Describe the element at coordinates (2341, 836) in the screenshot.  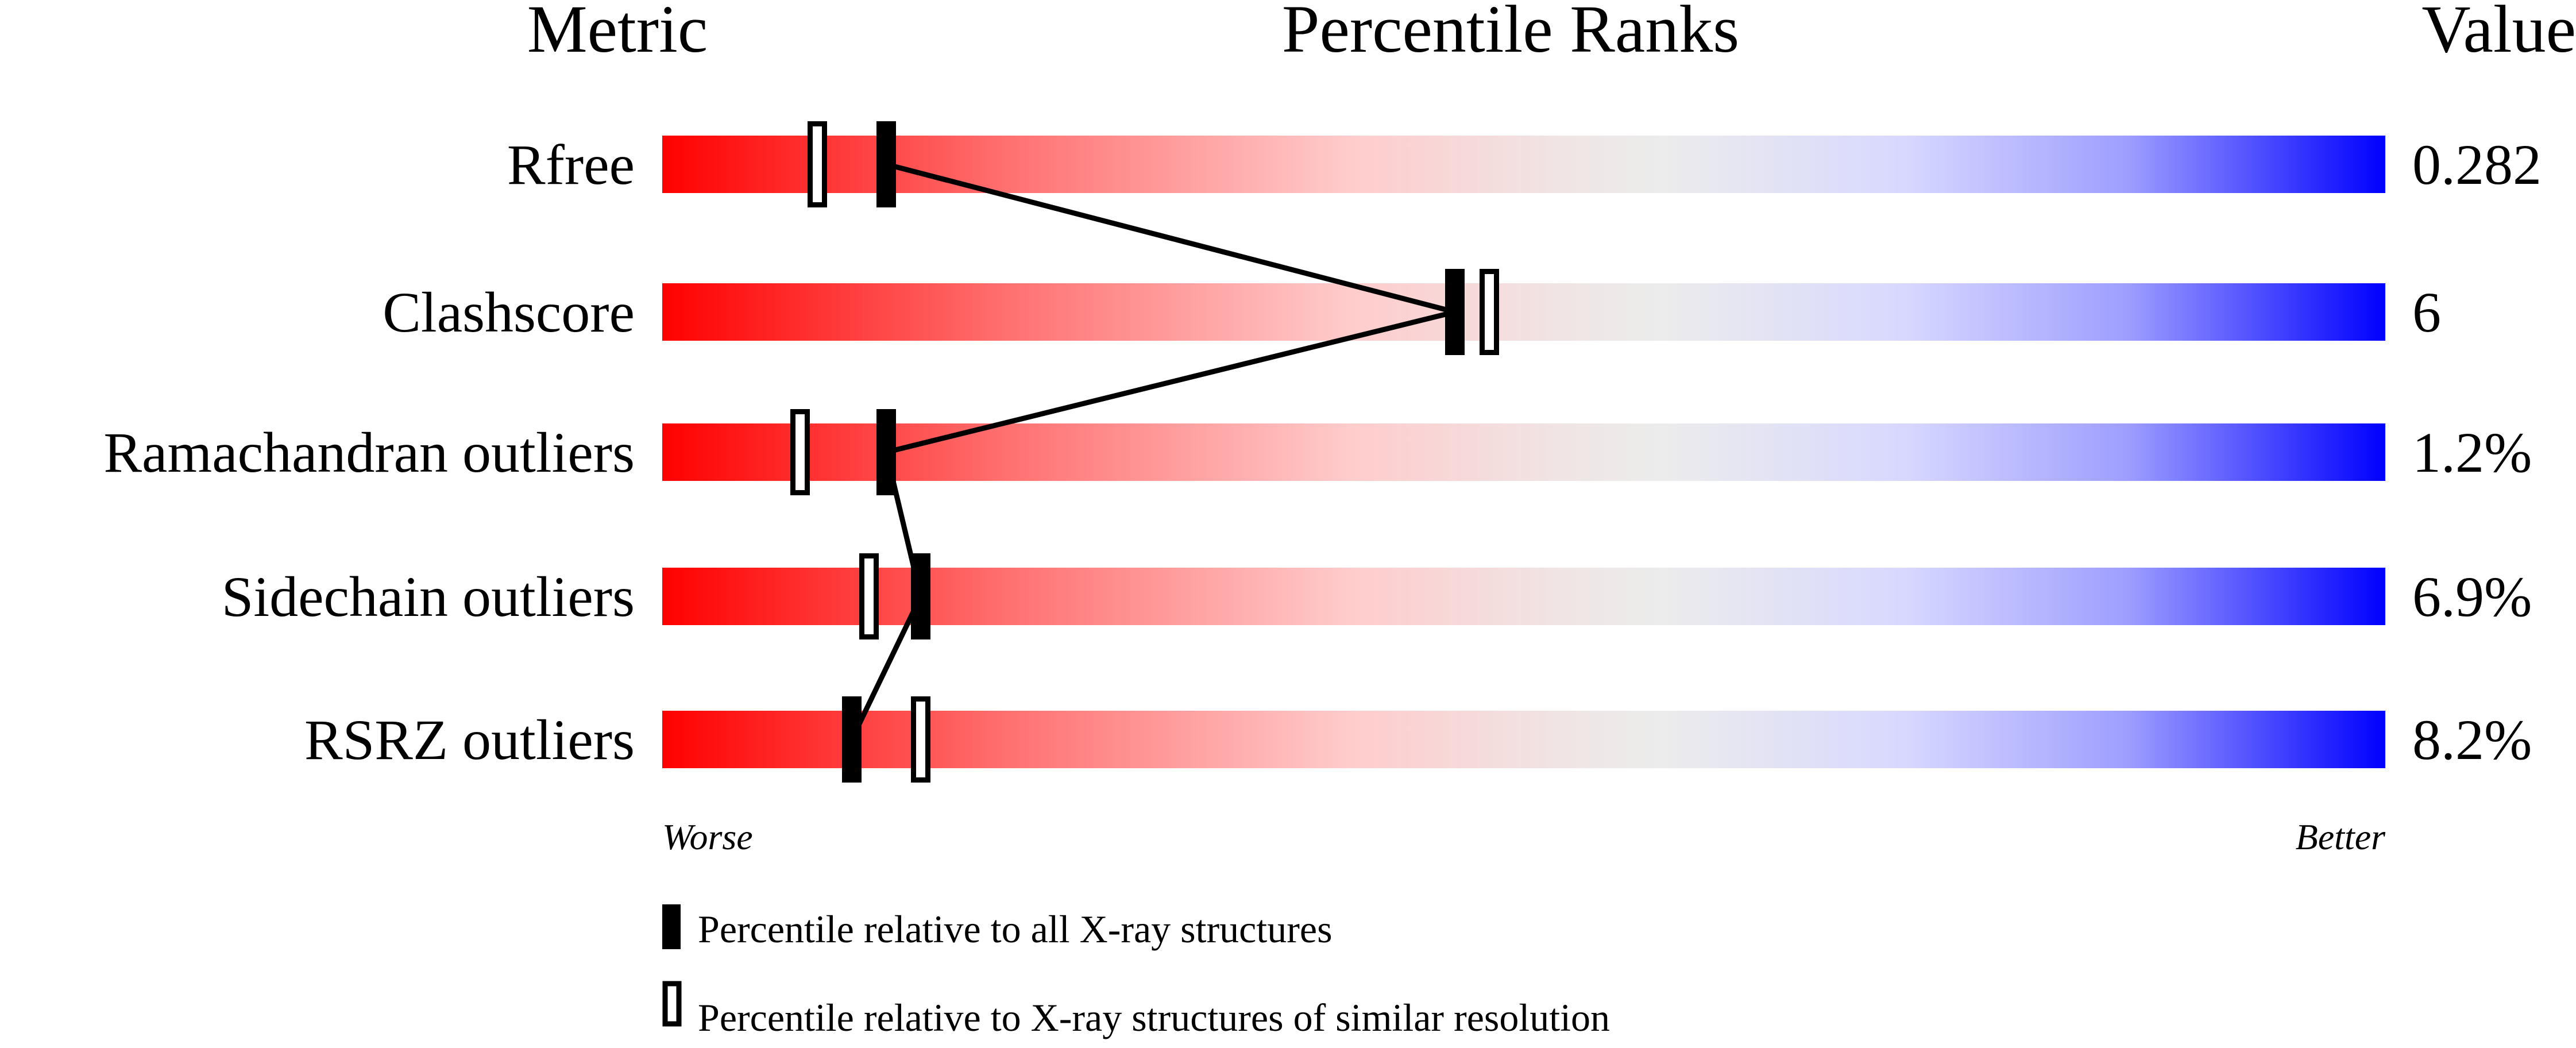
I see `better-label: Better` at that location.